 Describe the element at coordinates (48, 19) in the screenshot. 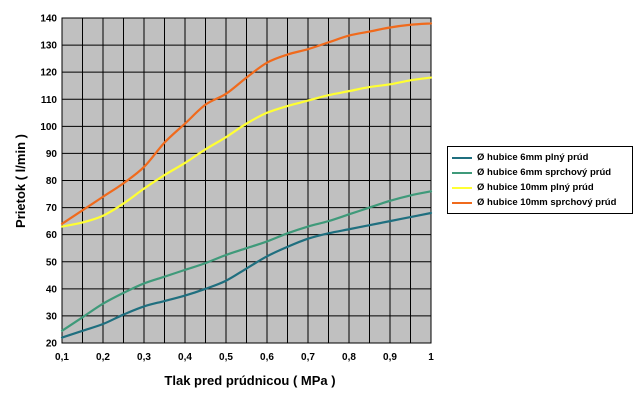

I see `y-tick-label: 140` at that location.